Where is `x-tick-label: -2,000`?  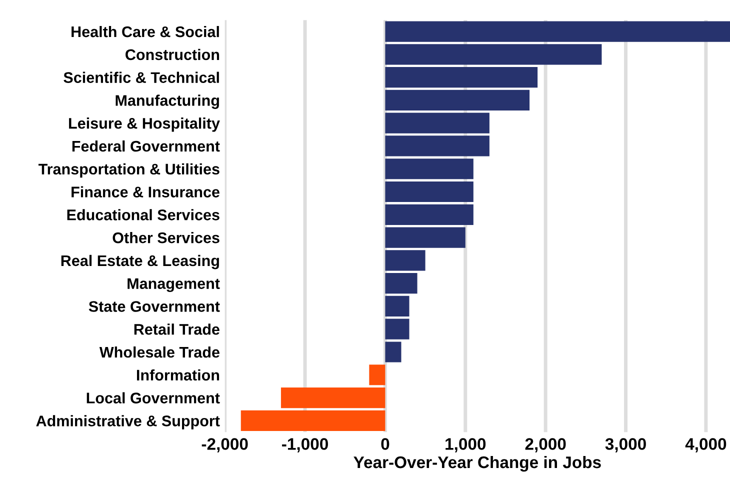
x-tick-label: -2,000 is located at coordinates (225, 445).